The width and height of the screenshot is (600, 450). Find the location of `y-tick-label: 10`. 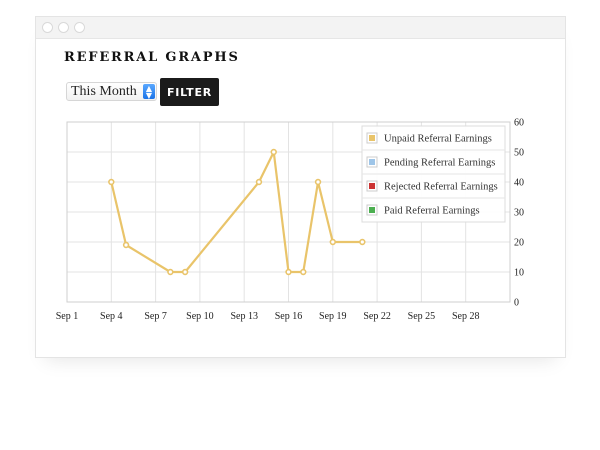

y-tick-label: 10 is located at coordinates (519, 273).